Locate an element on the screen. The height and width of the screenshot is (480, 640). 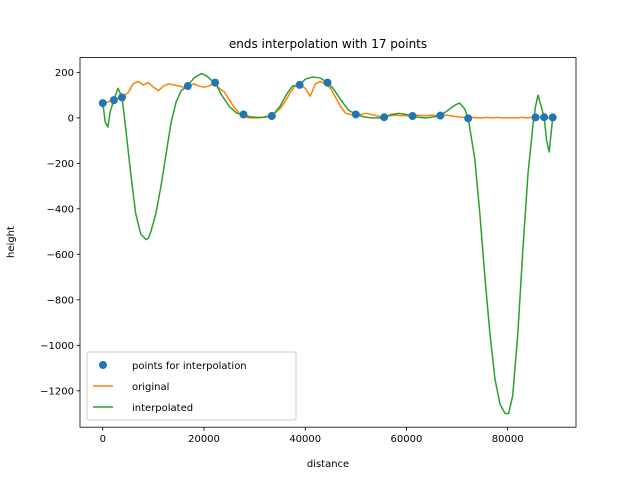
y-tick-label: −800 is located at coordinates (60, 300).